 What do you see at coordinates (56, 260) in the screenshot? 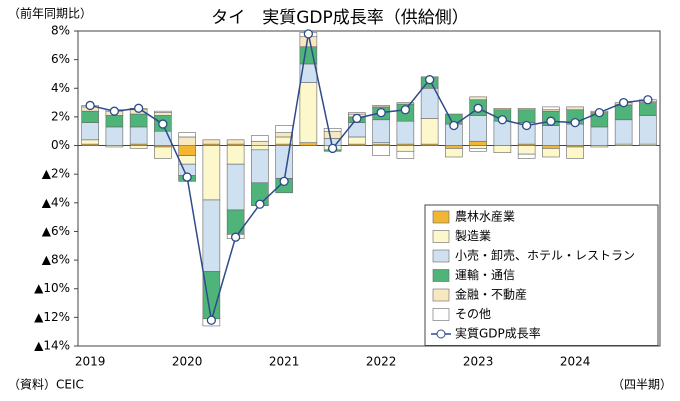
I see `y-tick-label: ▲8%` at bounding box center [56, 260].